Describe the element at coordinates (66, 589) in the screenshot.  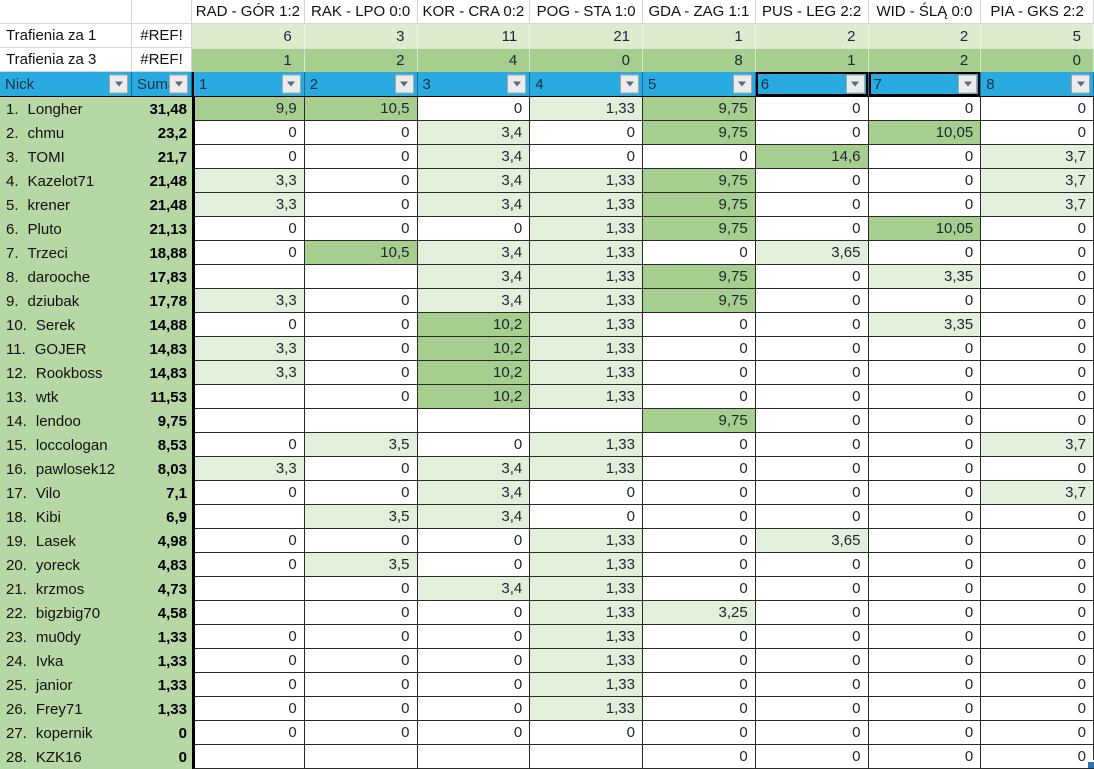
I see `player-name-cell: 21. krzmos` at that location.